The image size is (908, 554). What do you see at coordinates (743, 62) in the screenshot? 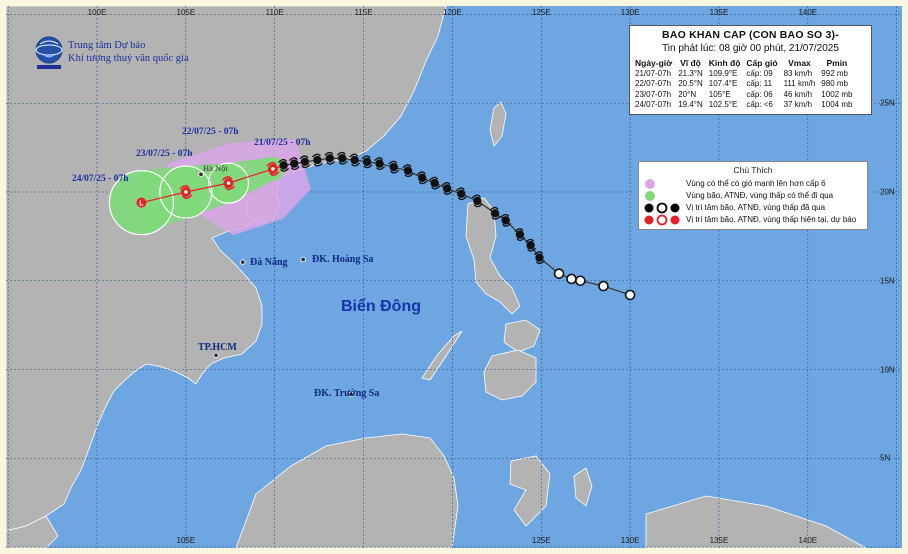
I see `forecast-table-header: Ngày-giờ Vĩ độ Kinh độ Cấp gió Vmax Pmin` at bounding box center [743, 62].